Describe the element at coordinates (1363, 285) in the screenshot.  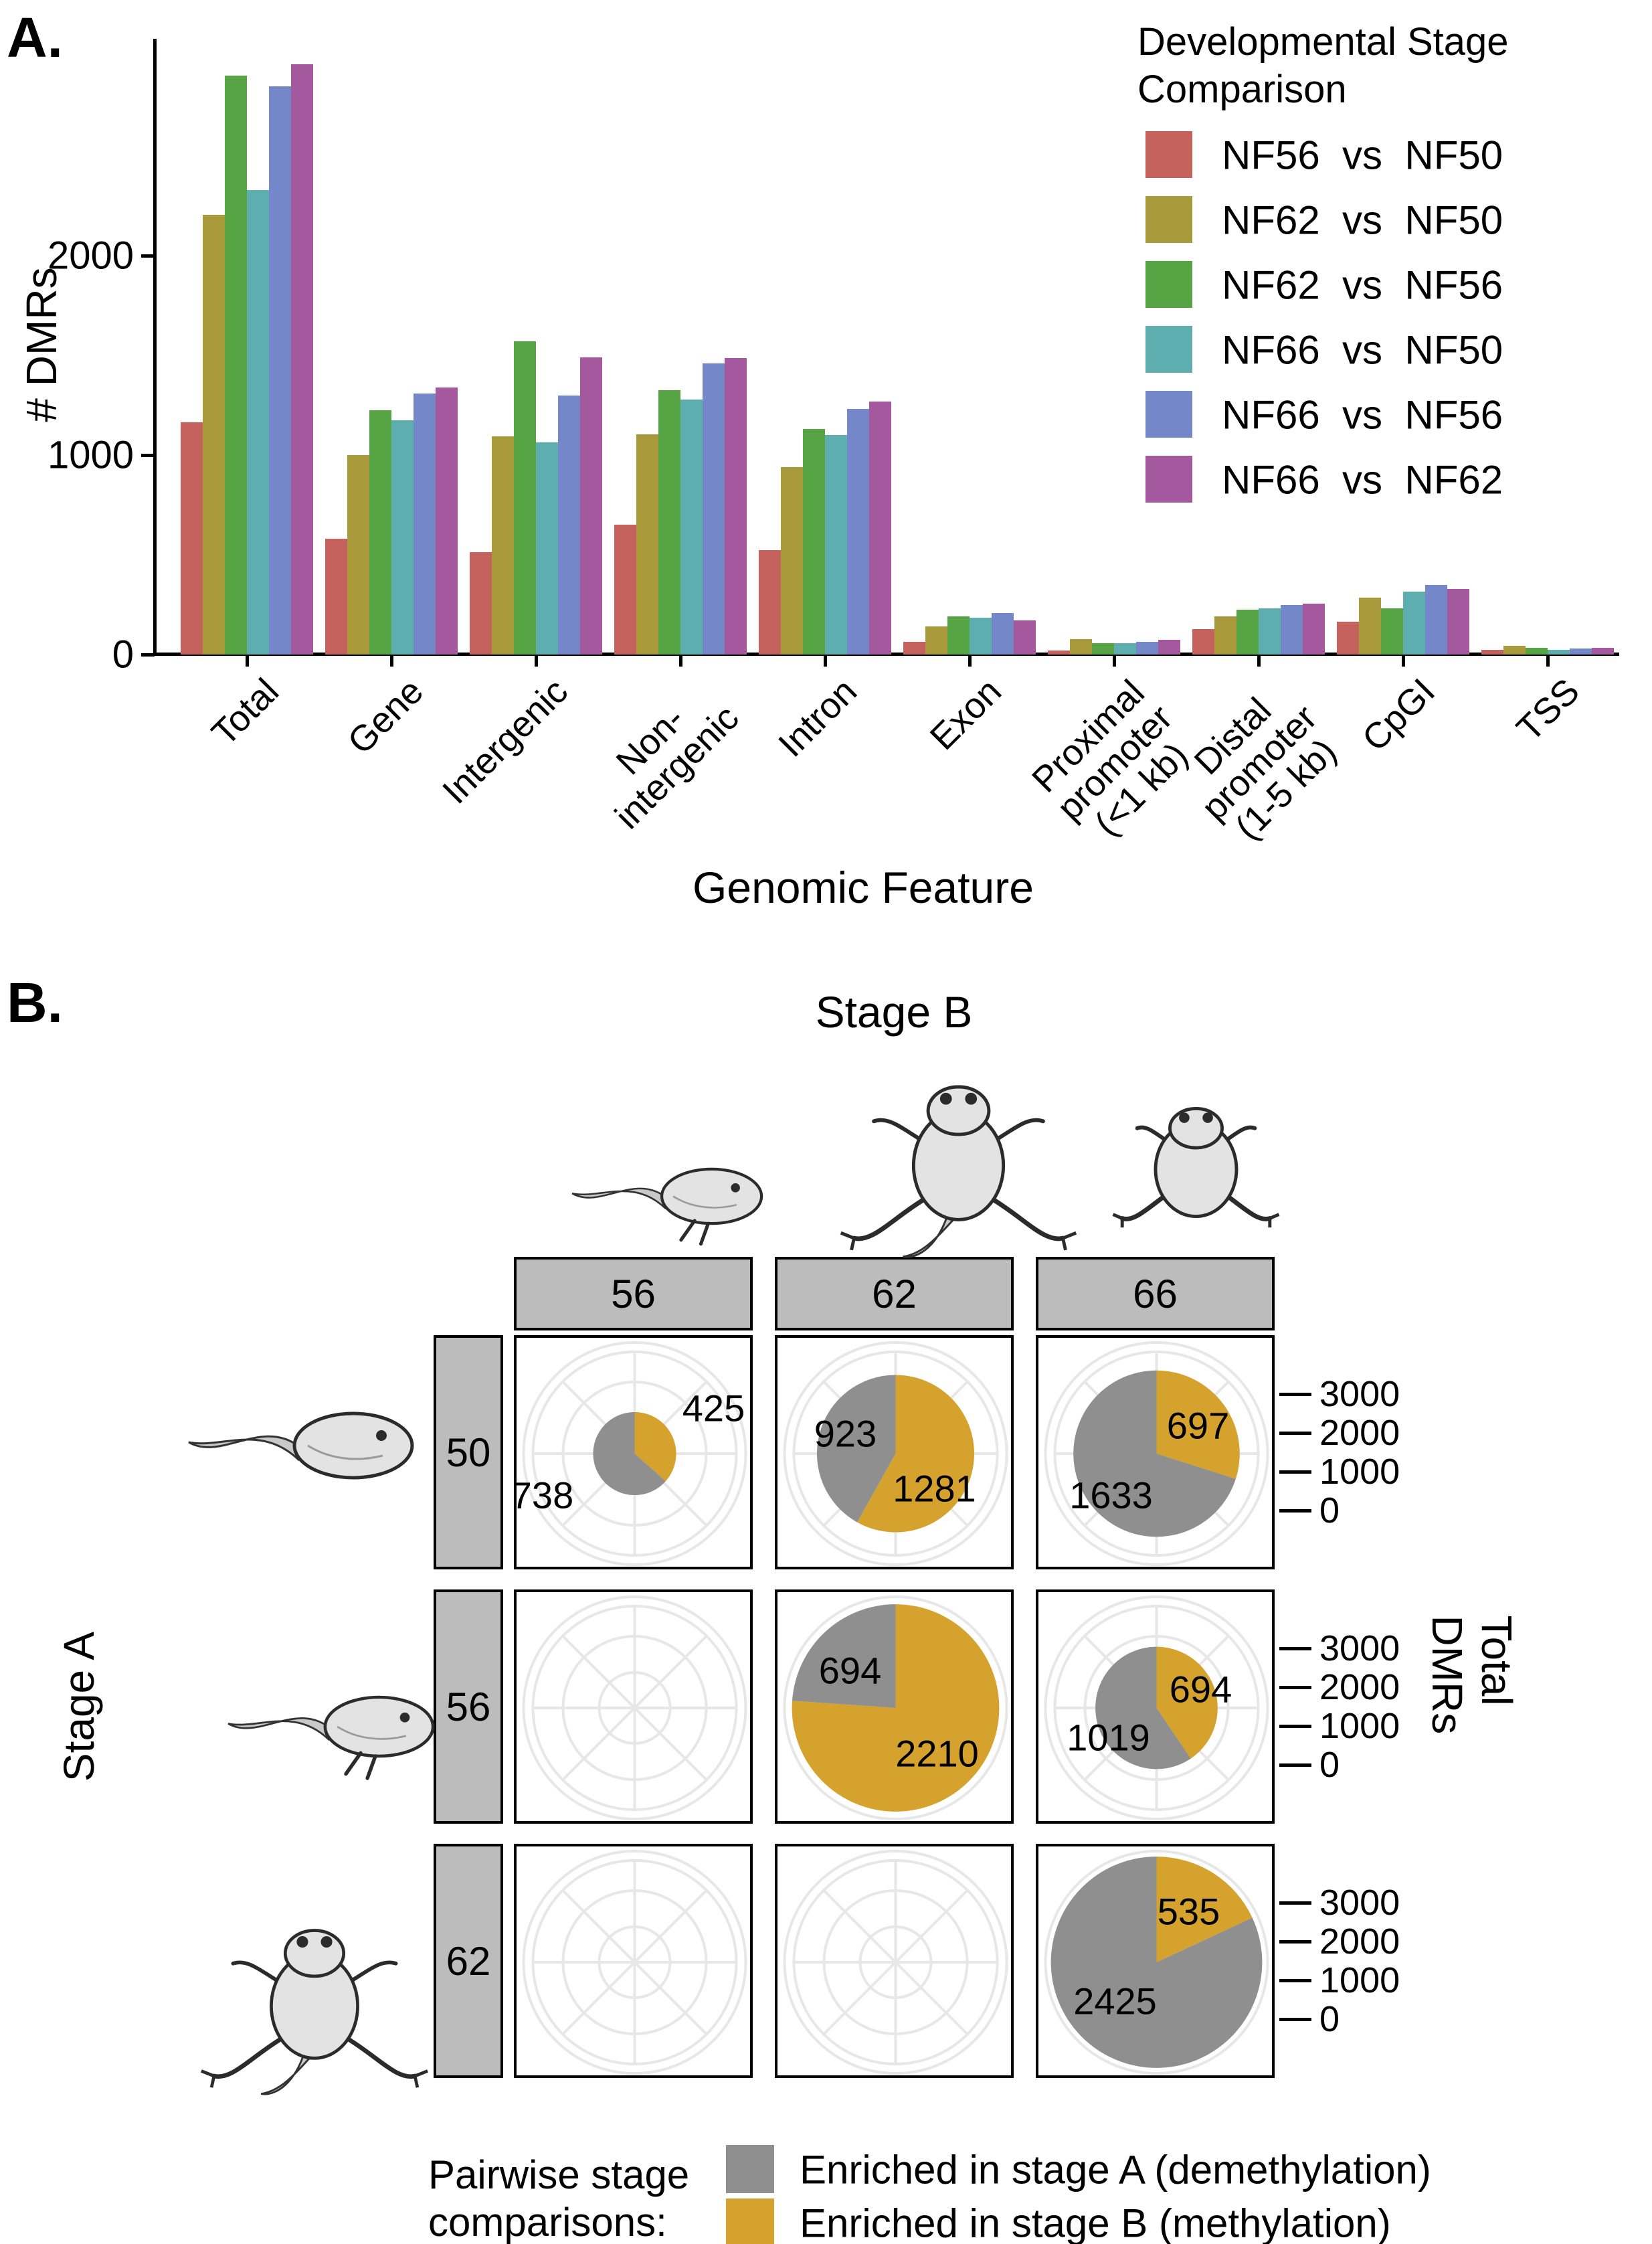
I see `legend-label-3: NF62 vs NF56` at that location.